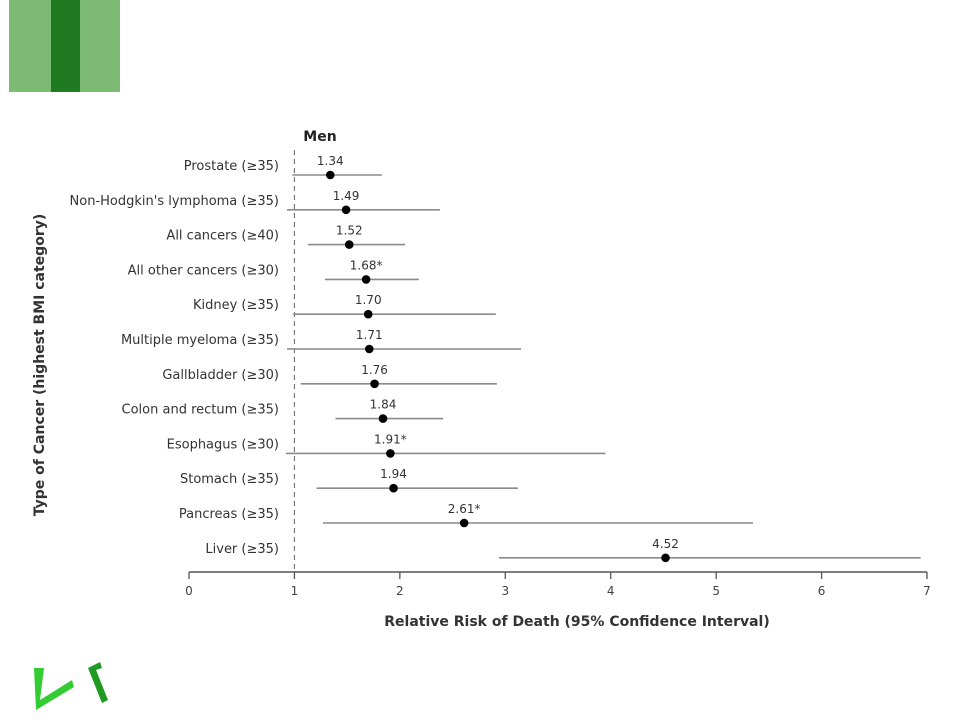  Describe the element at coordinates (189, 591) in the screenshot. I see `x-tick-label: 0` at that location.